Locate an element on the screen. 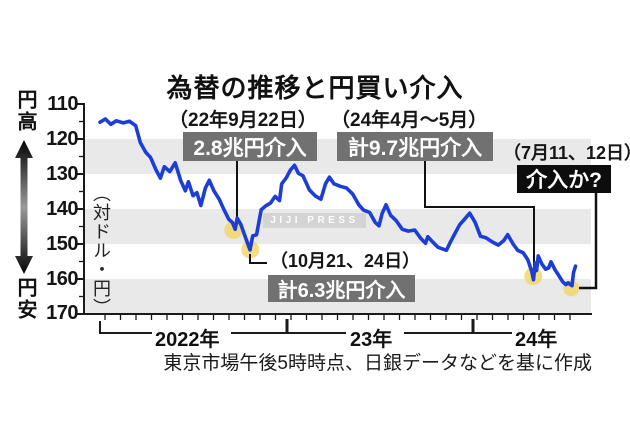 The height and width of the screenshot is (440, 630). label-date-apr2024: （24年4月～5月） is located at coordinates (409, 120).